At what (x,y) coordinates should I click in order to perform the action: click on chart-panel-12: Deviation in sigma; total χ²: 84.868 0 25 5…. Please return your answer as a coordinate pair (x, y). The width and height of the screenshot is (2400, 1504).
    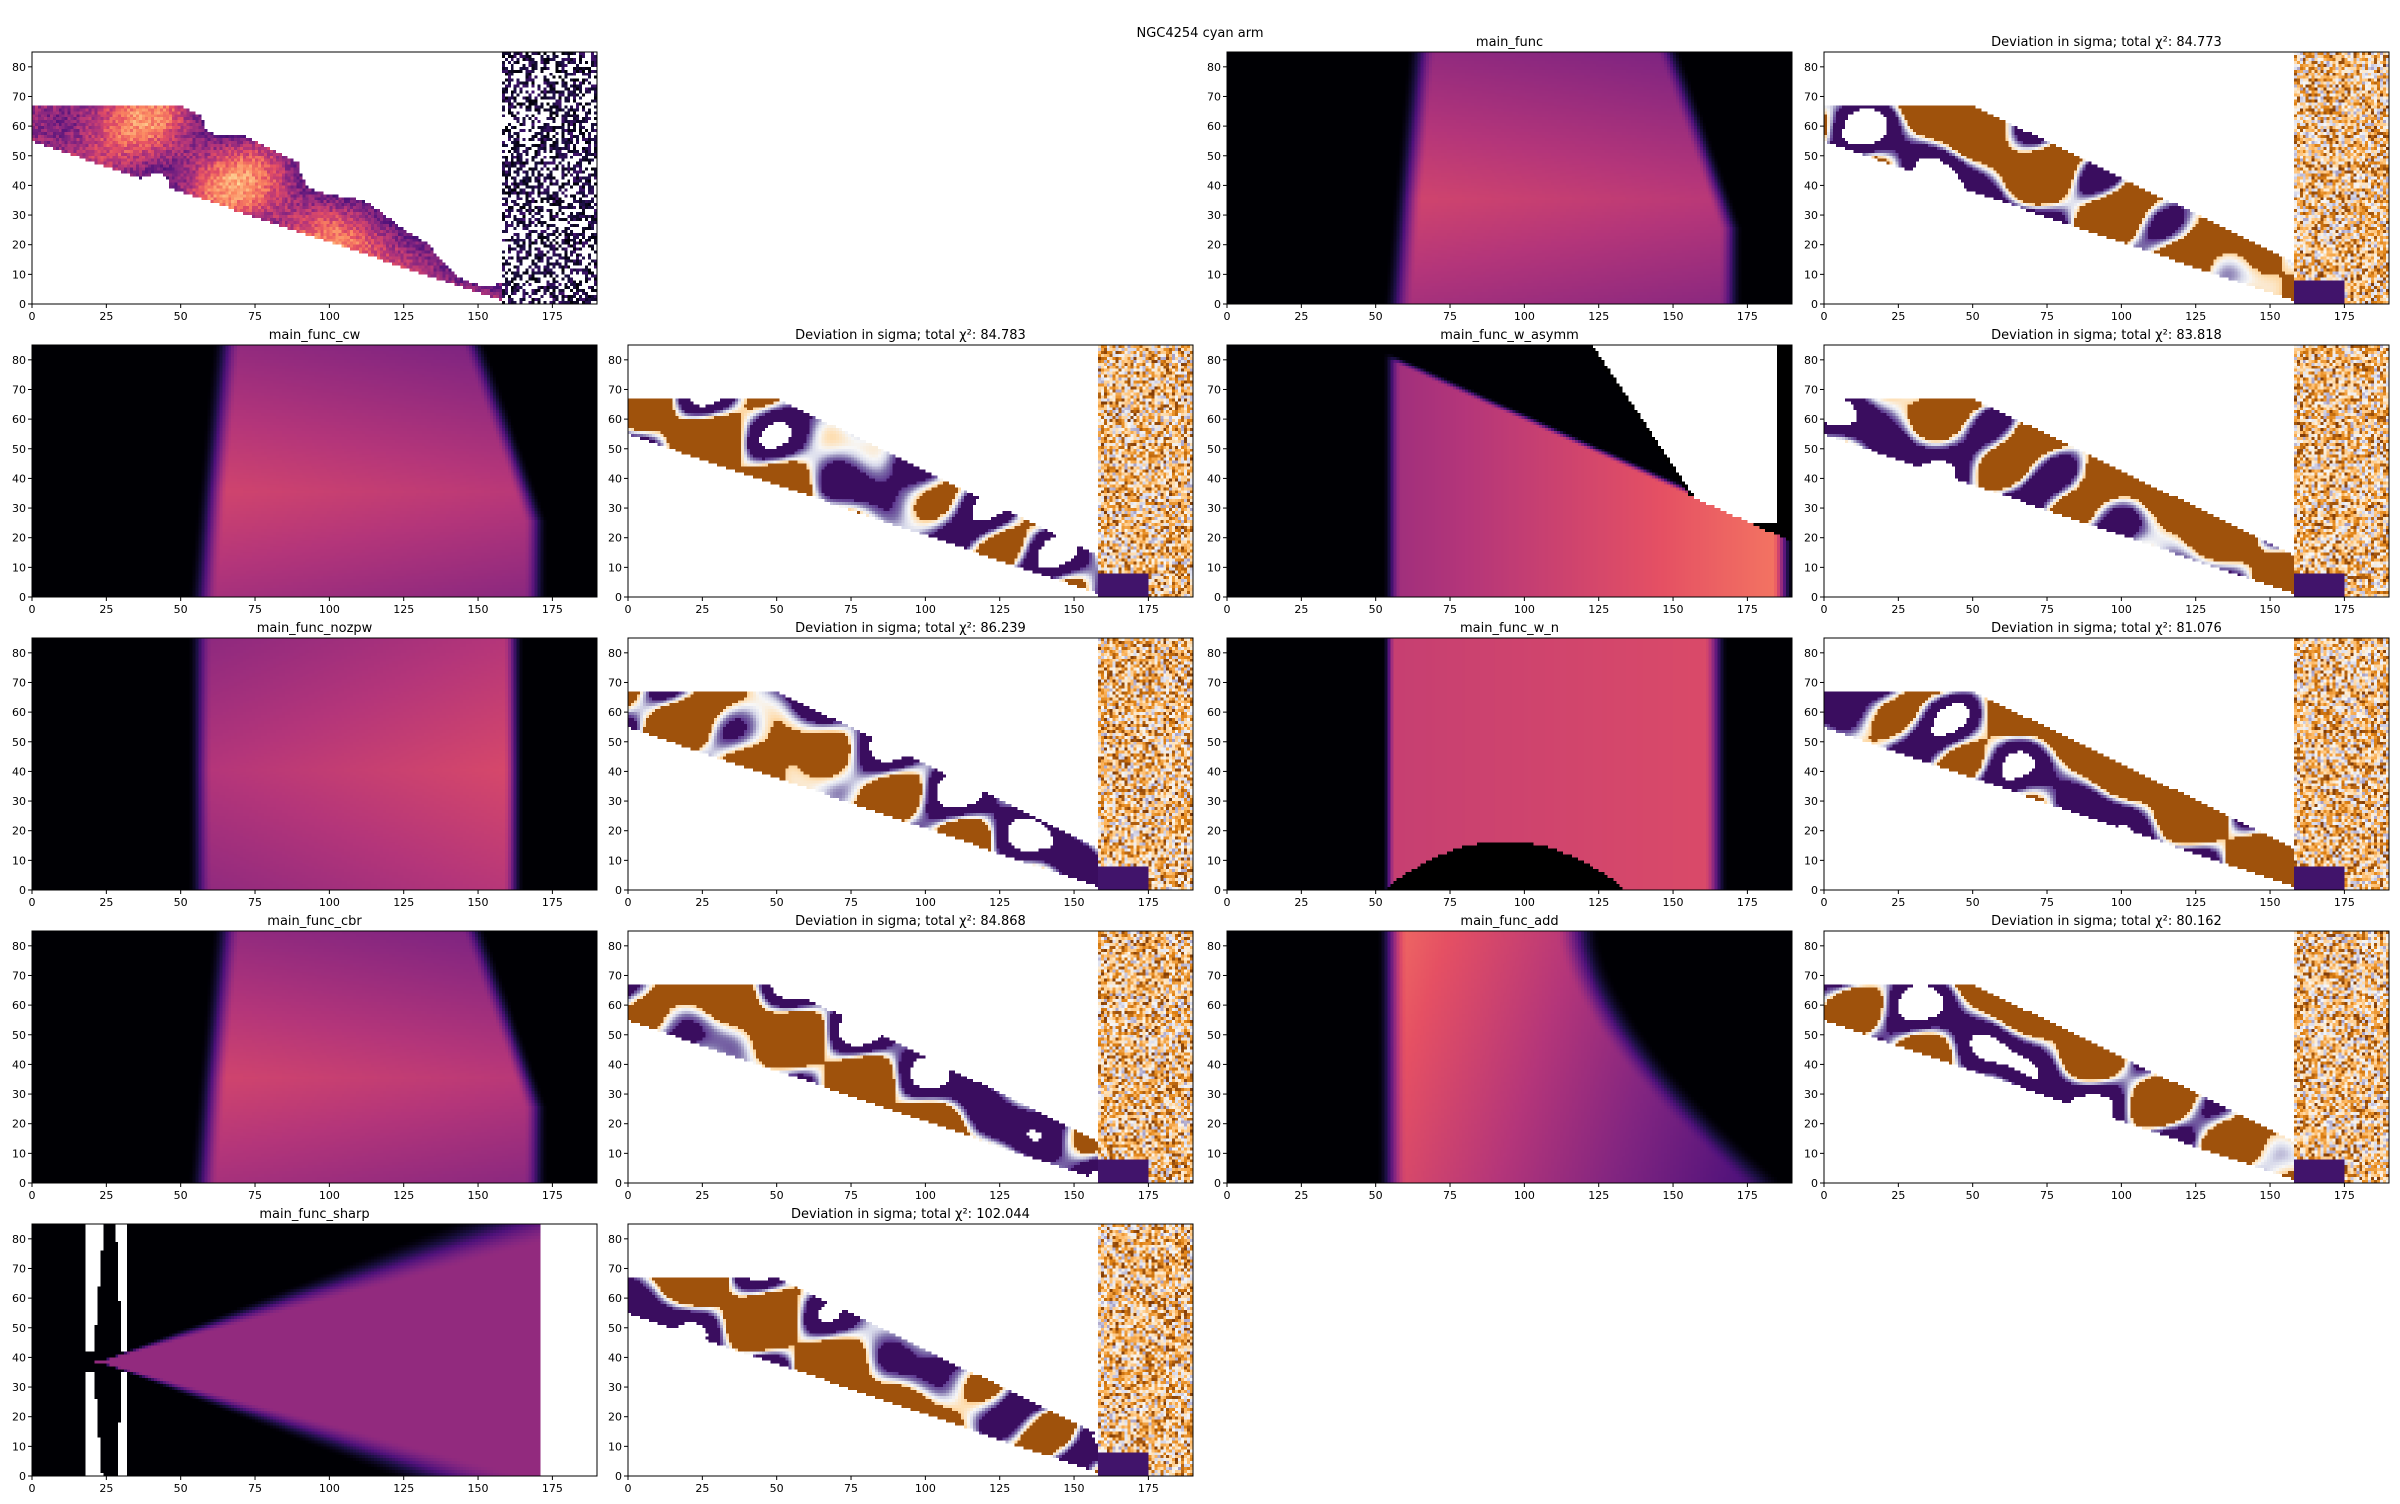
    Looking at the image, I should click on (901, 1058).